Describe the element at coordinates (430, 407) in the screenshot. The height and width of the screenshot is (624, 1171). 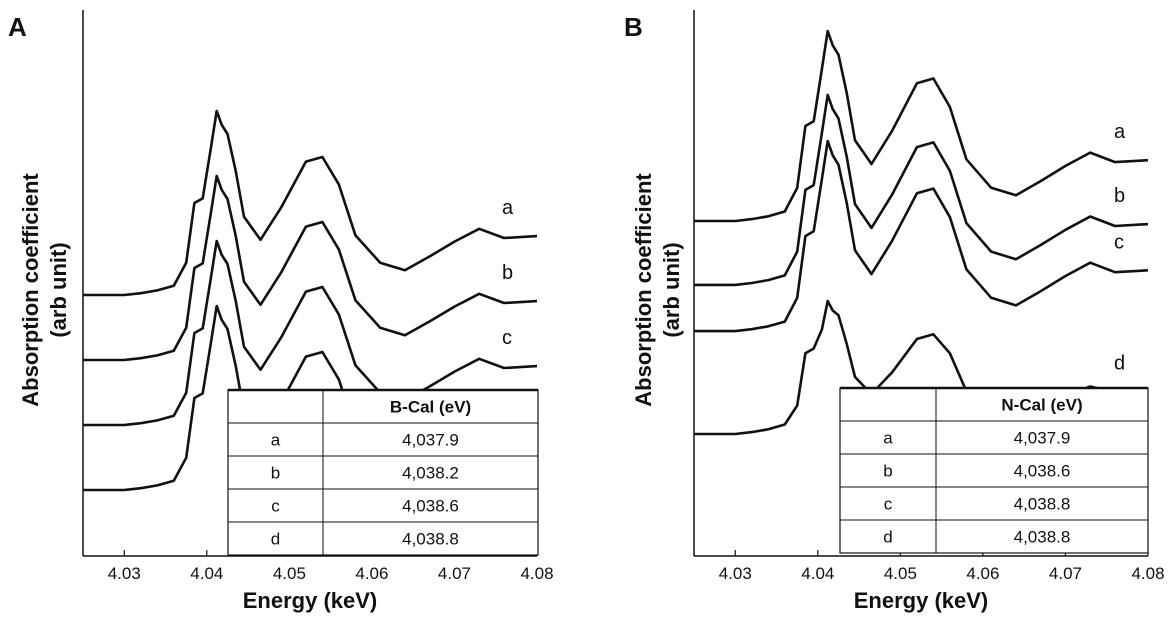
I see `table-header: B-Cal (eV)` at that location.